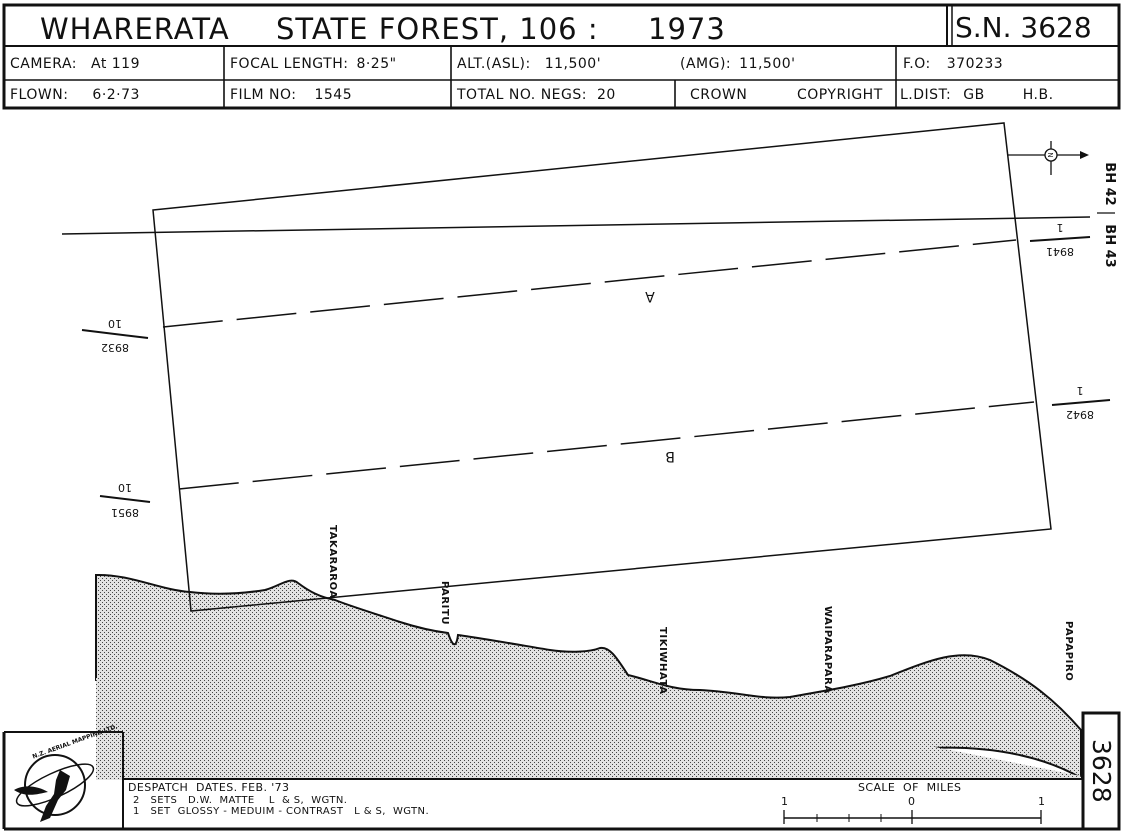  What do you see at coordinates (926, 95) in the screenshot?
I see `ldist-label: L.DIST:` at bounding box center [926, 95].